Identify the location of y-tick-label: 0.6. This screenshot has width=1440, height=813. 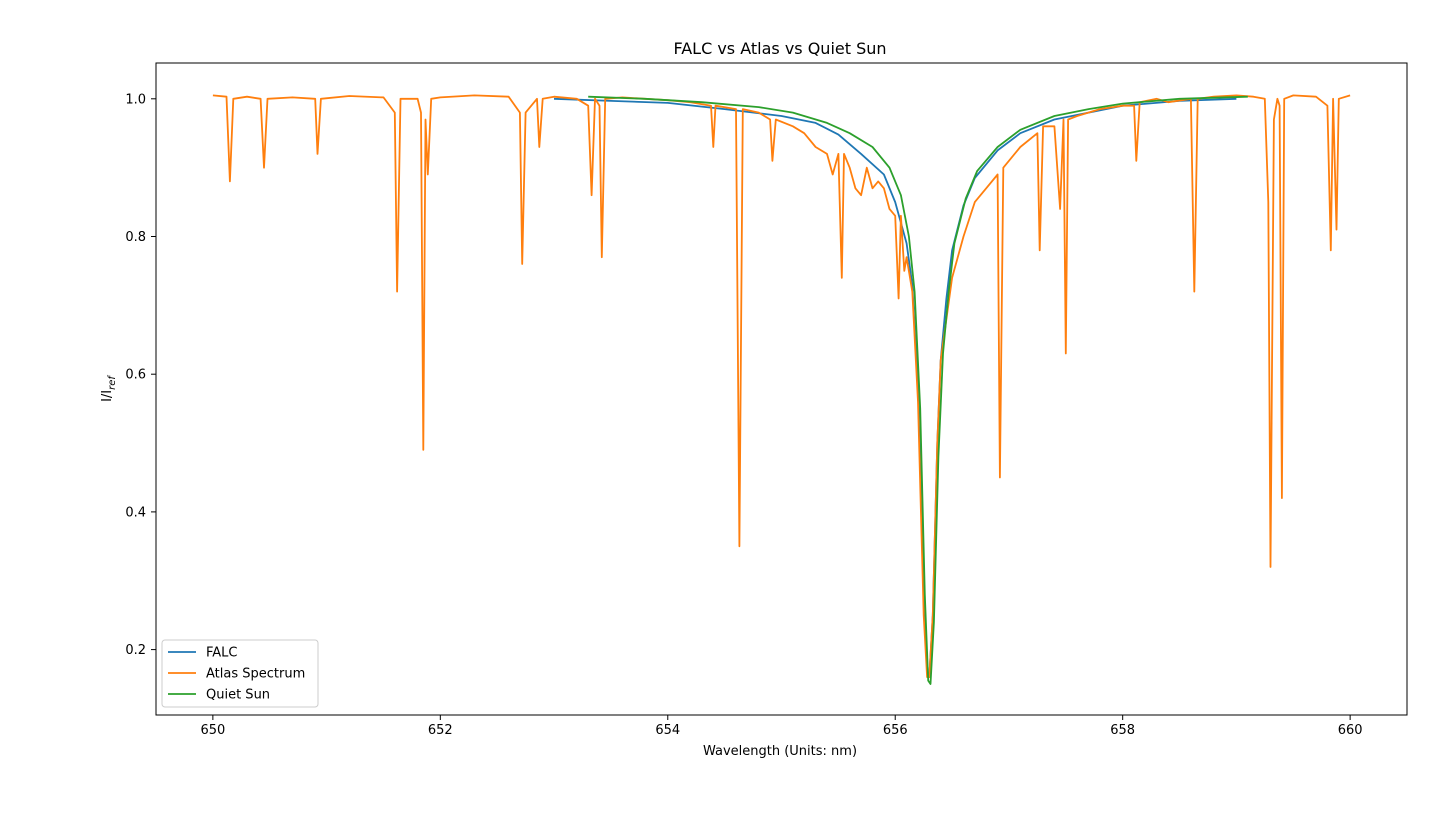
(135, 375).